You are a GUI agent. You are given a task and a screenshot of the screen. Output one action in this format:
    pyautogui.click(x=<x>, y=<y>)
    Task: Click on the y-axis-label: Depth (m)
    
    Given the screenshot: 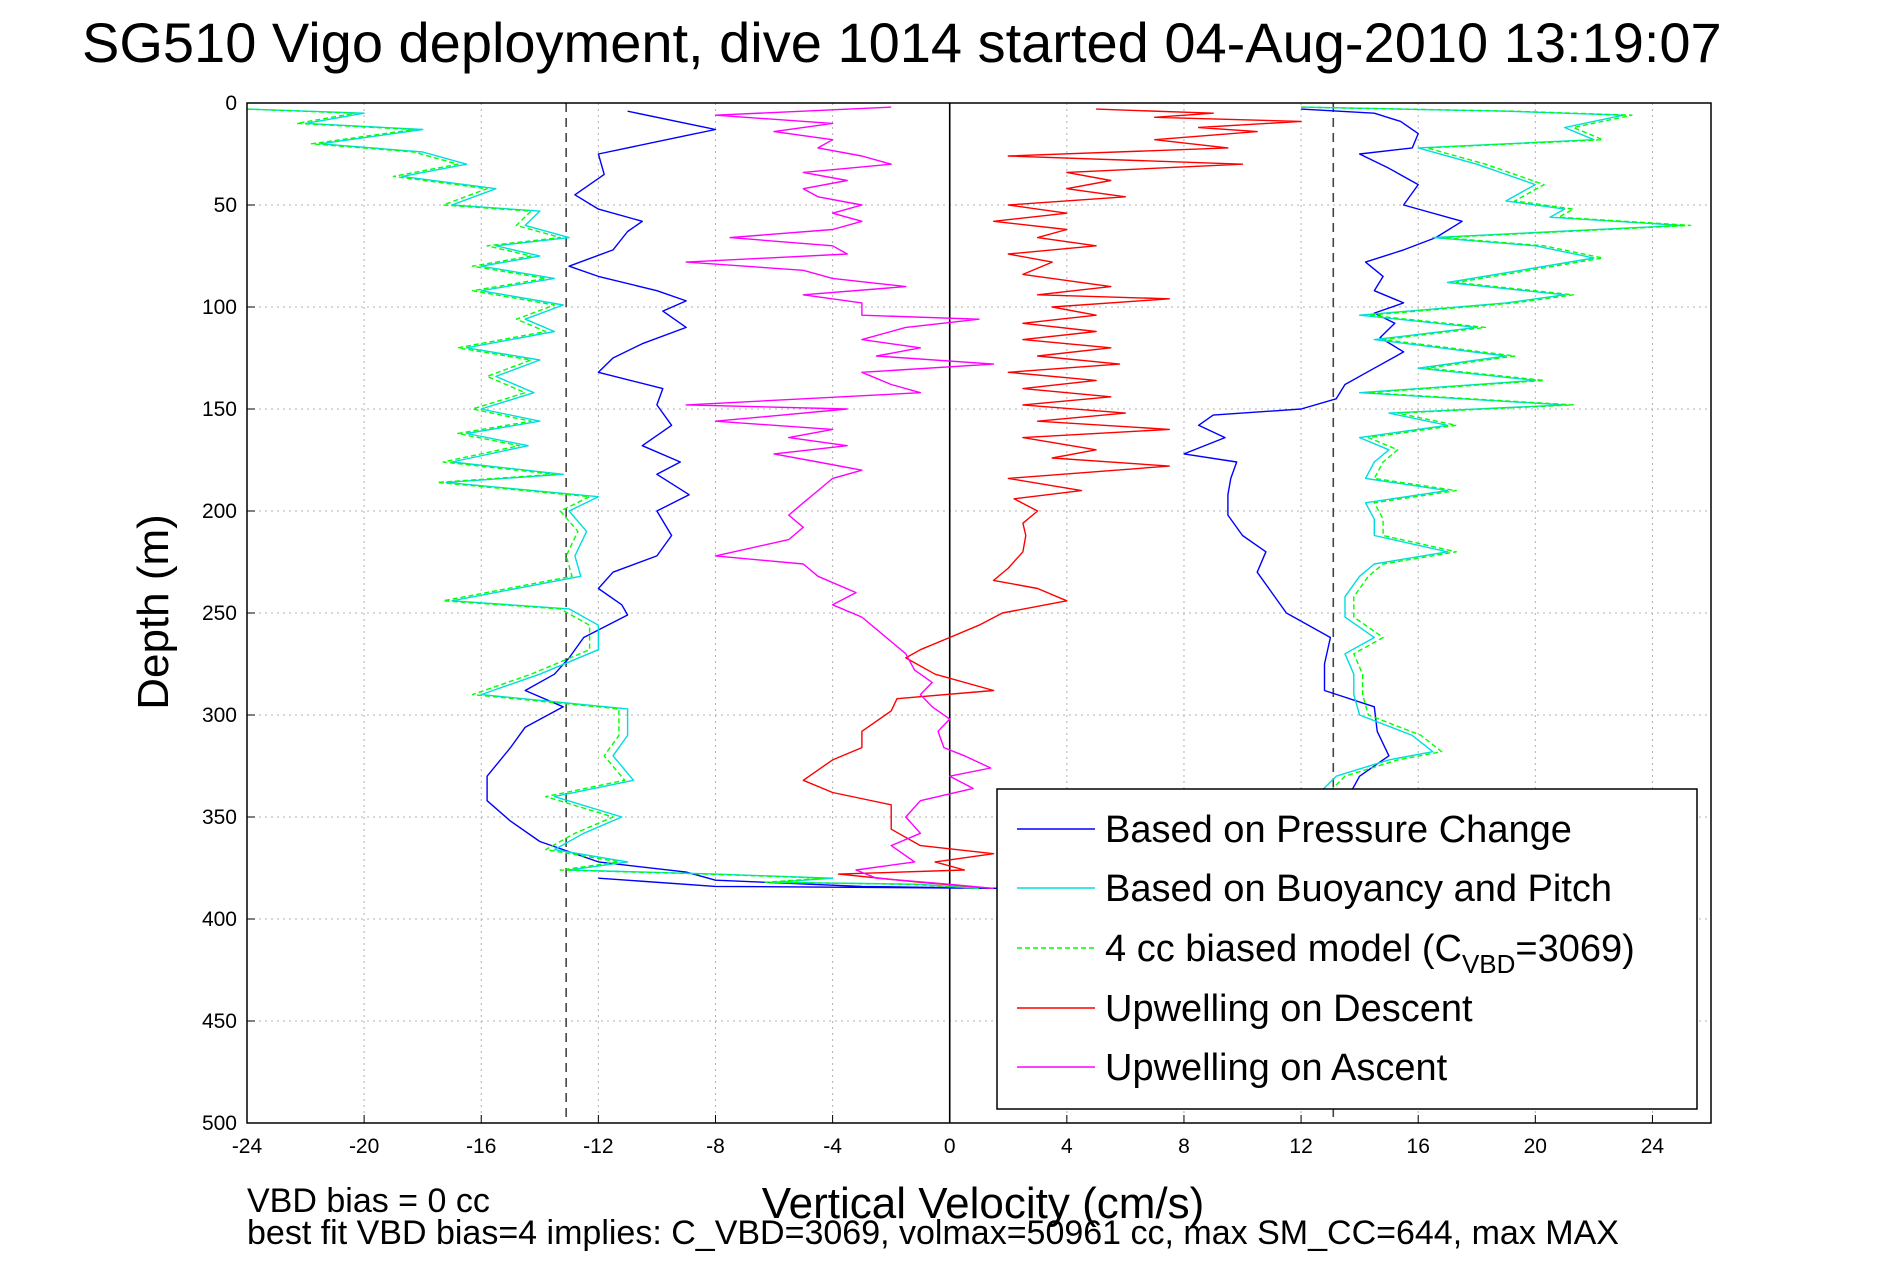 What is the action you would take?
    pyautogui.click(x=153, y=612)
    